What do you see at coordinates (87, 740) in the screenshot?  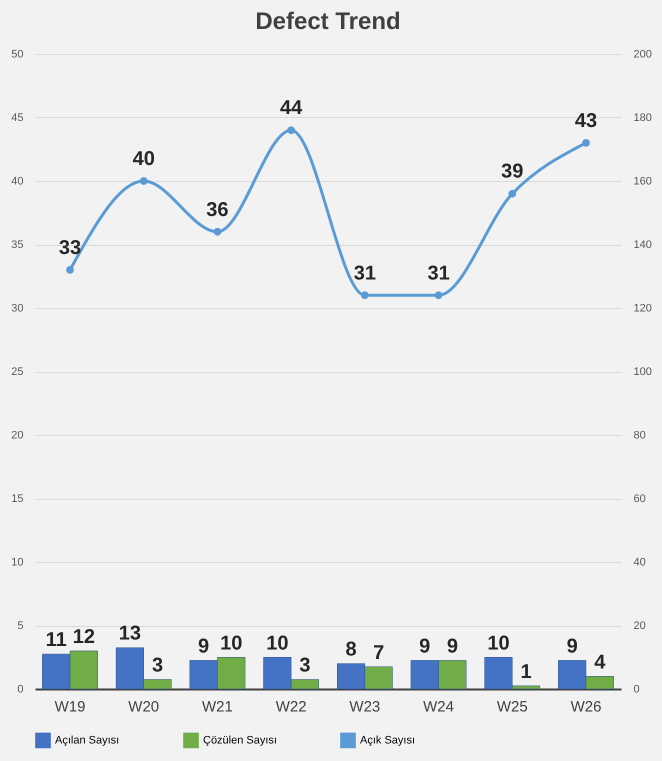 I see `legend-label: Açılan Sayısı` at bounding box center [87, 740].